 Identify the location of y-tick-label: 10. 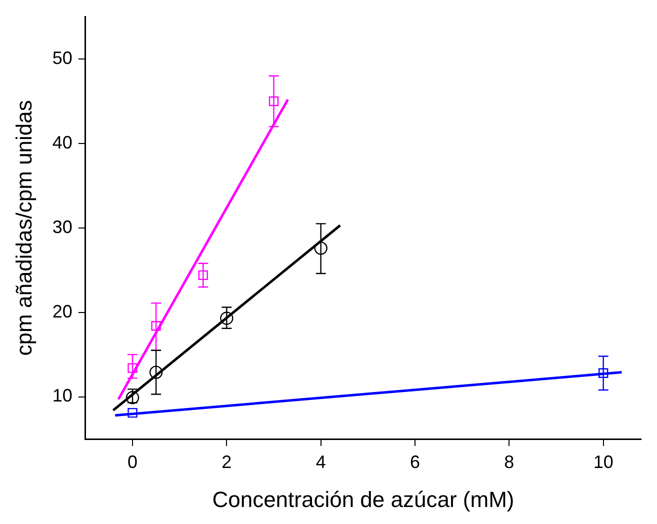
(62, 396).